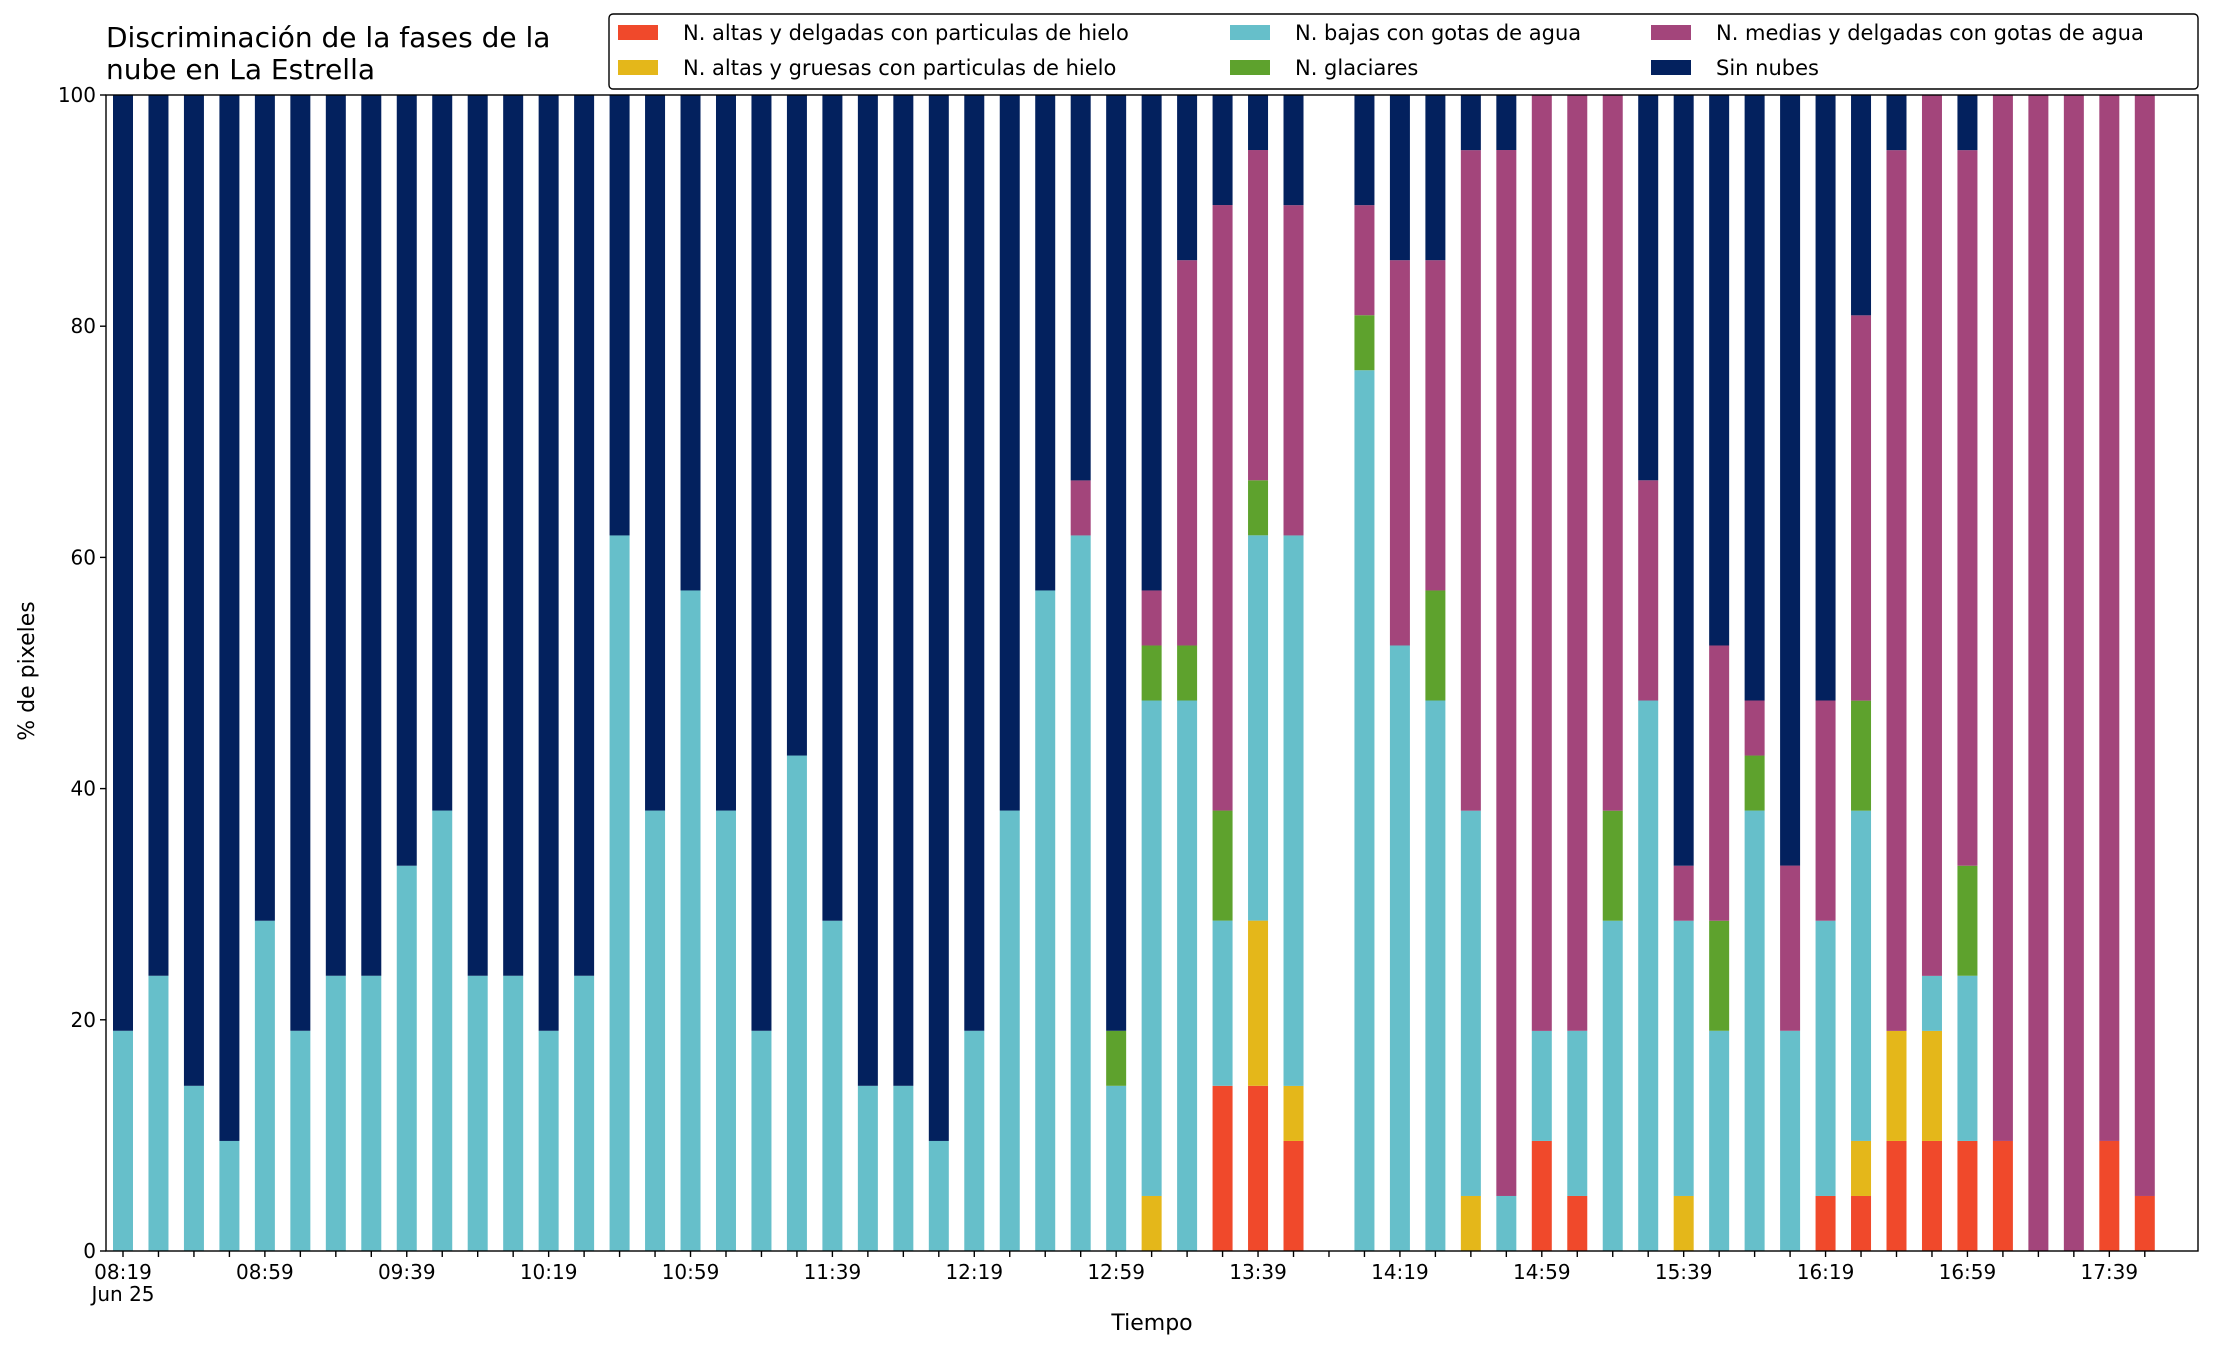 The width and height of the screenshot is (2216, 1355). Describe the element at coordinates (1151, 1323) in the screenshot. I see `x-axis-label: Tiempo` at that location.